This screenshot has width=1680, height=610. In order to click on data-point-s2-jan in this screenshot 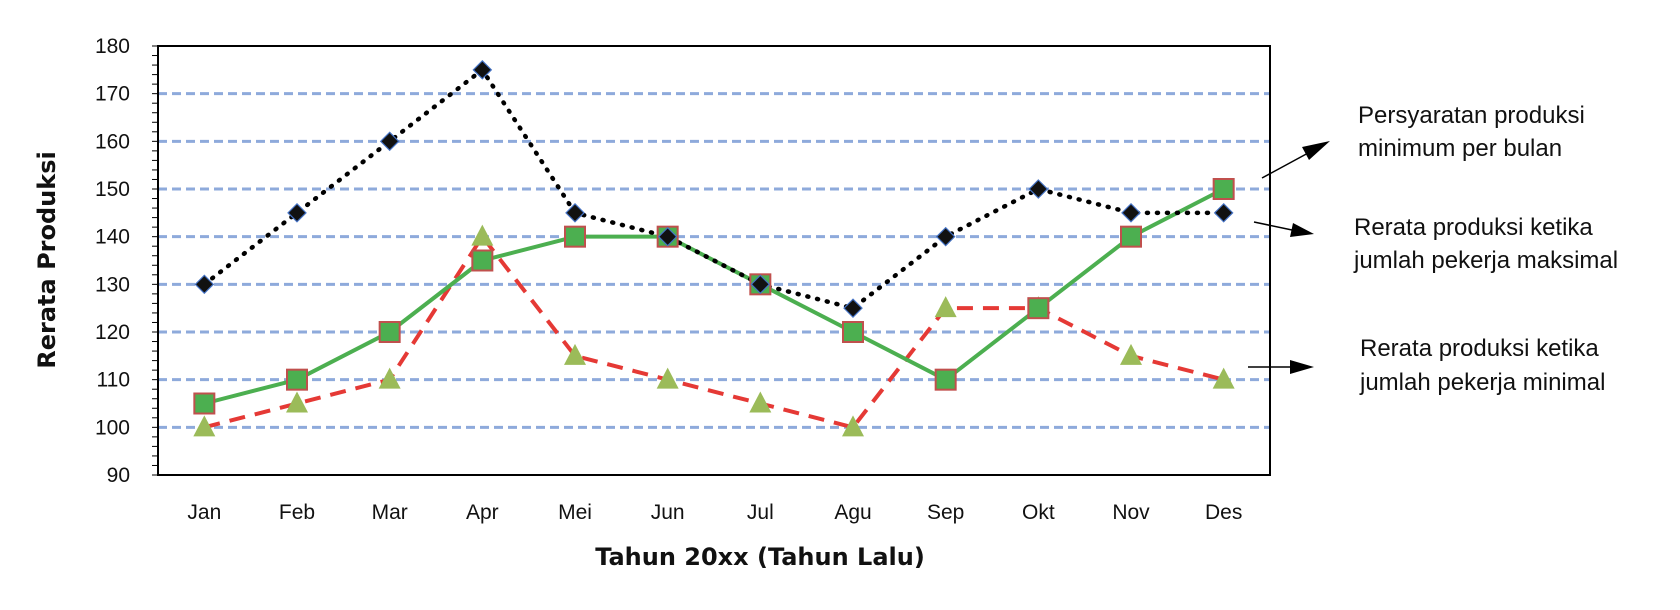, I will do `click(204, 403)`.